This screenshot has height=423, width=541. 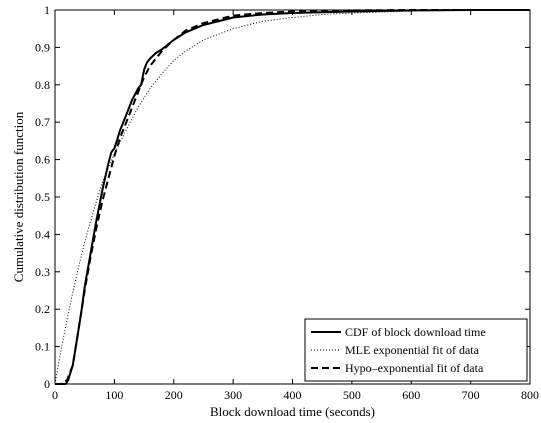 I want to click on y-tick-label: 0.9, so click(x=42, y=47).